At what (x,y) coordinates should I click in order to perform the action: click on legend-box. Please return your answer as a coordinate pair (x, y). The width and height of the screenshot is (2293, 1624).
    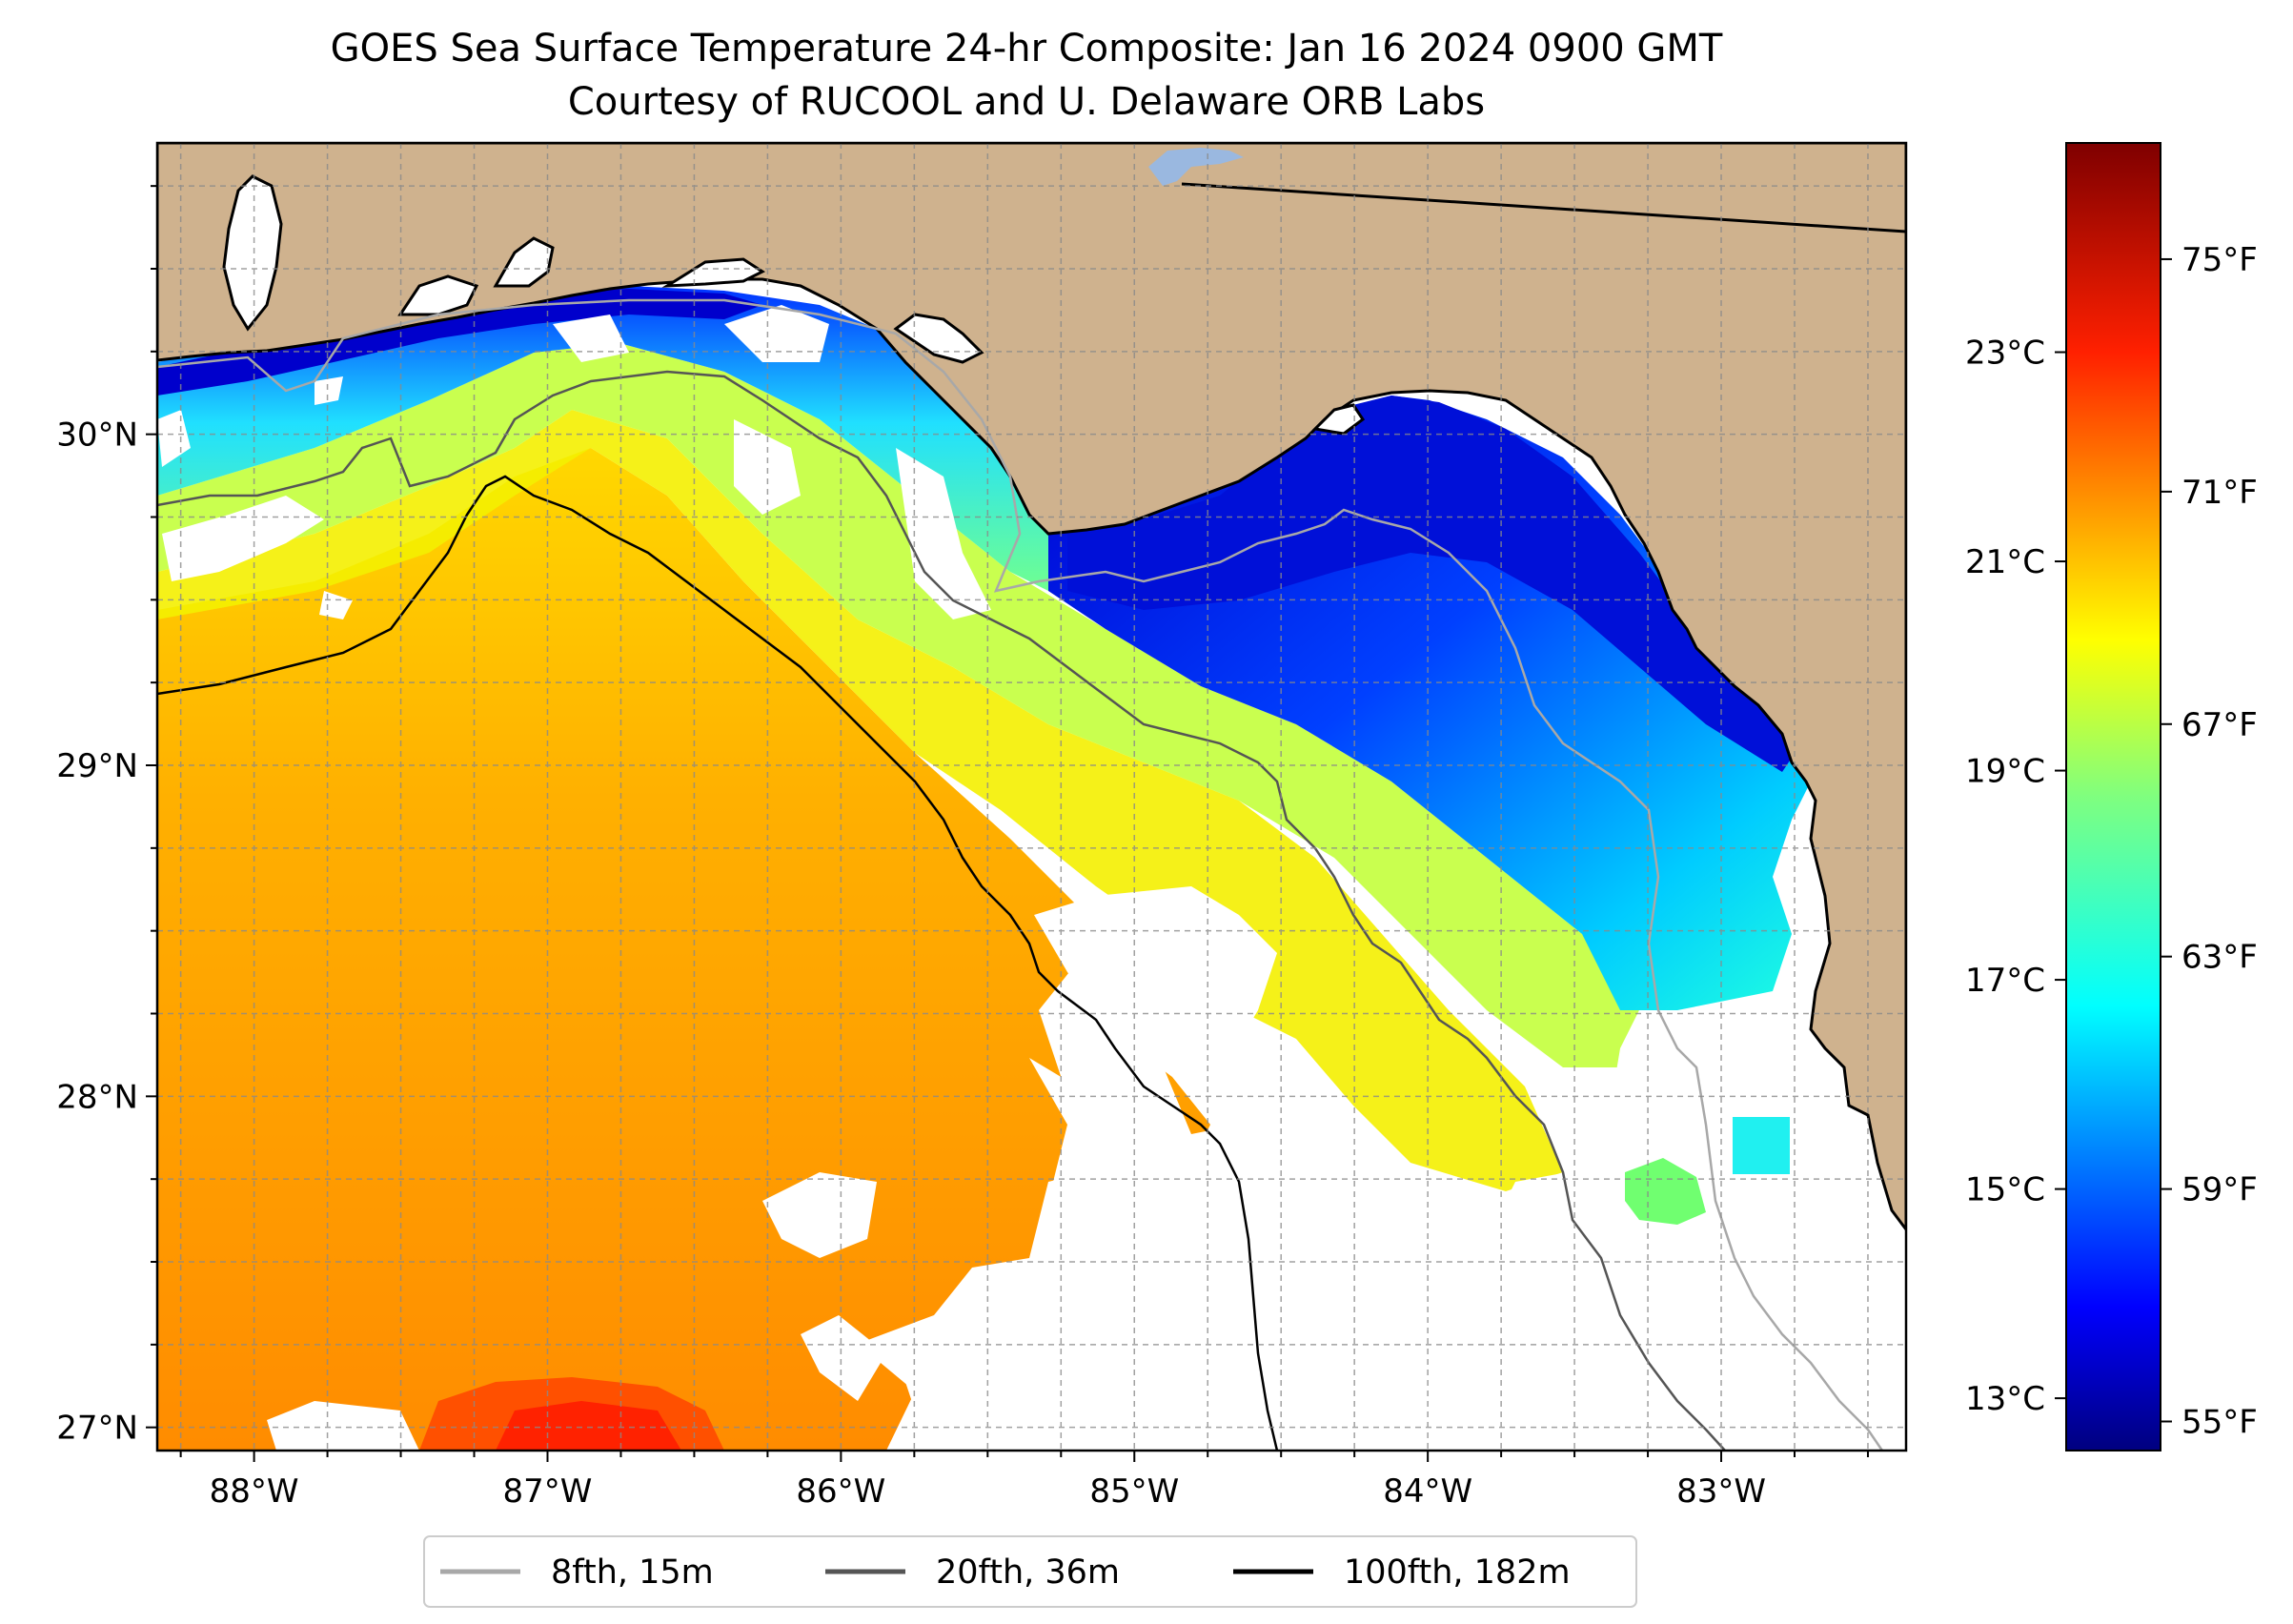
    Looking at the image, I should click on (1030, 1571).